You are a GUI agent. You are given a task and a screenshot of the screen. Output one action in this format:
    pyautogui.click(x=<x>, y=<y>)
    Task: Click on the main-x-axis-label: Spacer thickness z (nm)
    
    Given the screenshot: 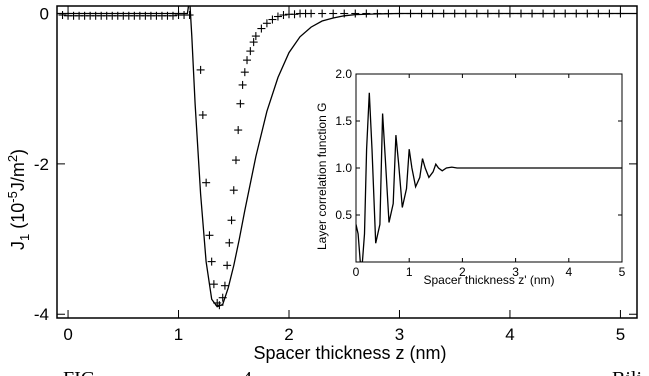 What is the action you would take?
    pyautogui.click(x=349, y=353)
    